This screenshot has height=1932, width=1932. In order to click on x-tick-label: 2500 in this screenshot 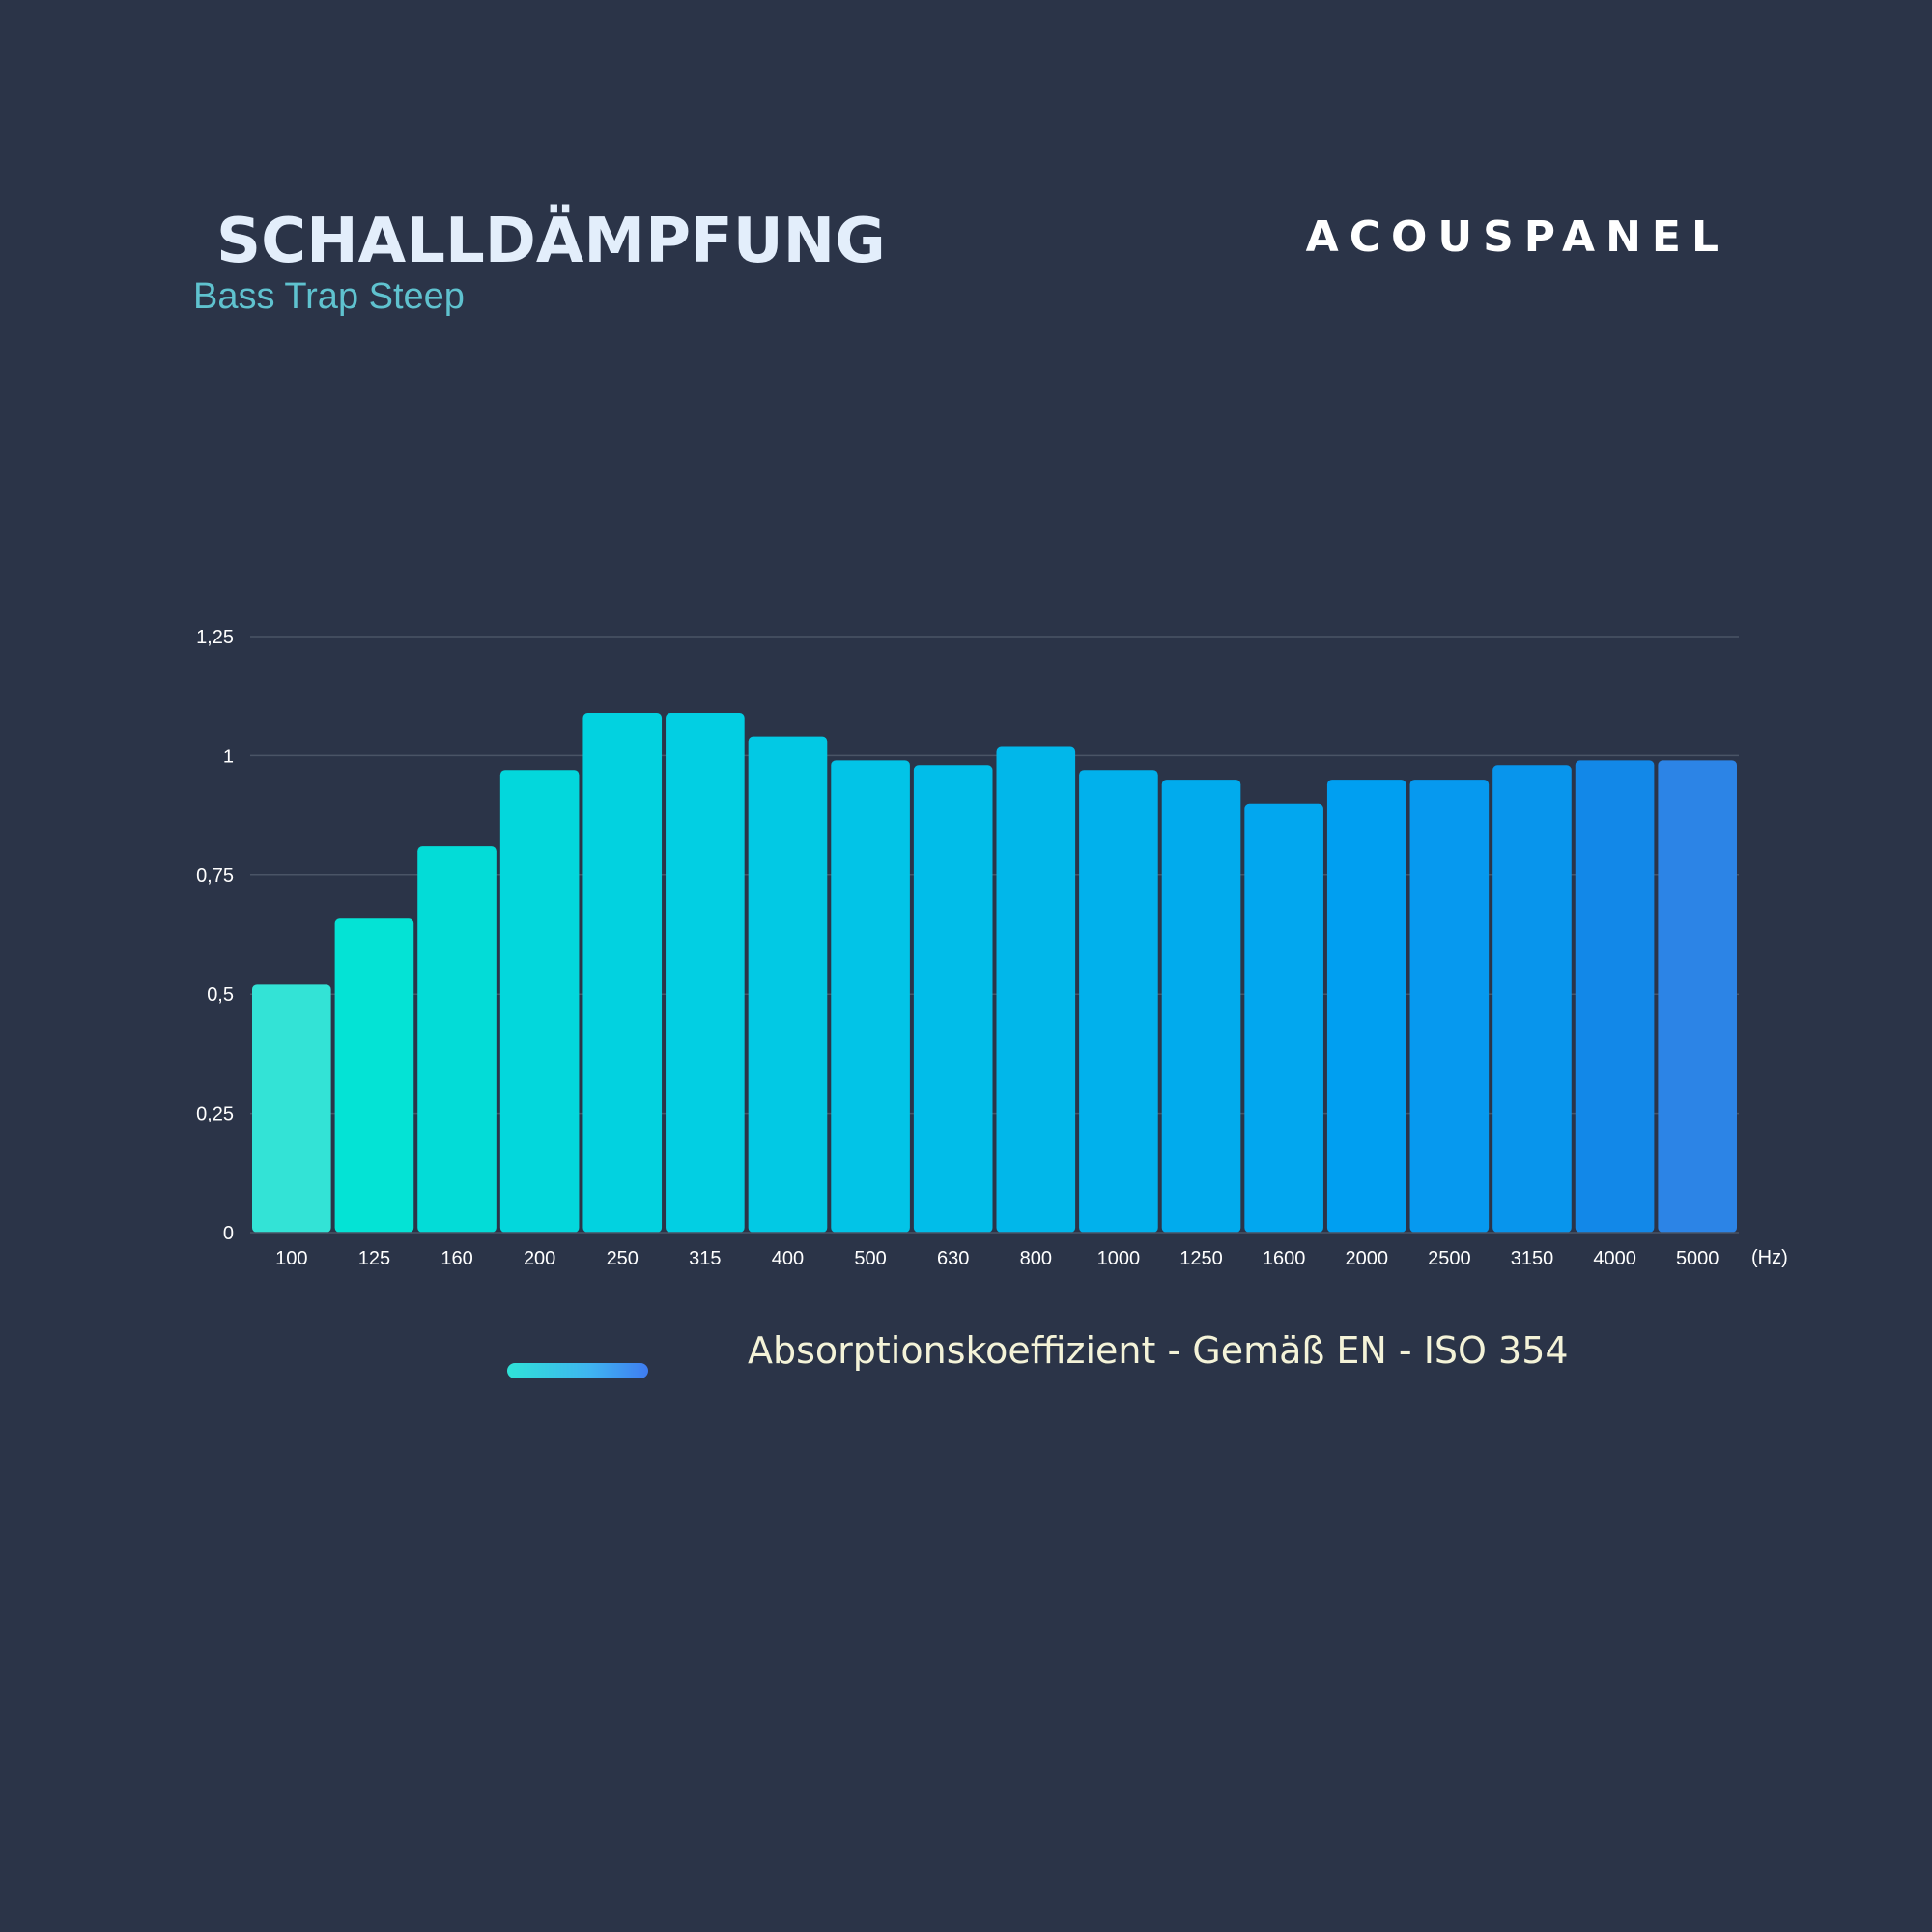, I will do `click(1449, 1258)`.